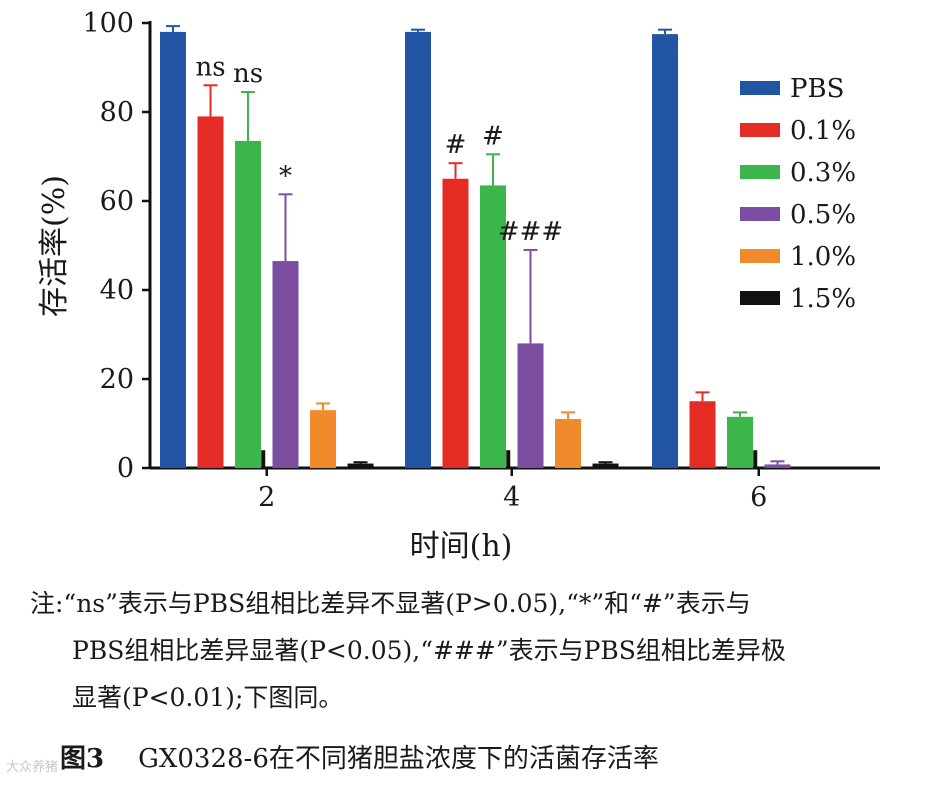  I want to click on bar-1.5%-4, so click(605, 465).